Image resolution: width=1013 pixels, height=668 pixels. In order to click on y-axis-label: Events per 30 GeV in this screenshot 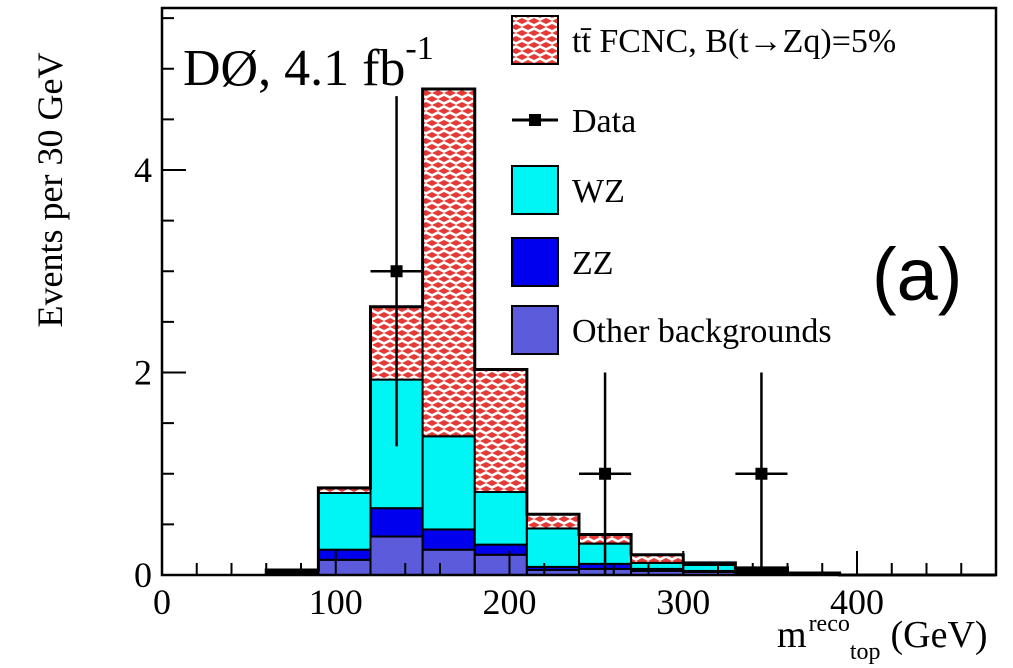, I will do `click(50, 190)`.